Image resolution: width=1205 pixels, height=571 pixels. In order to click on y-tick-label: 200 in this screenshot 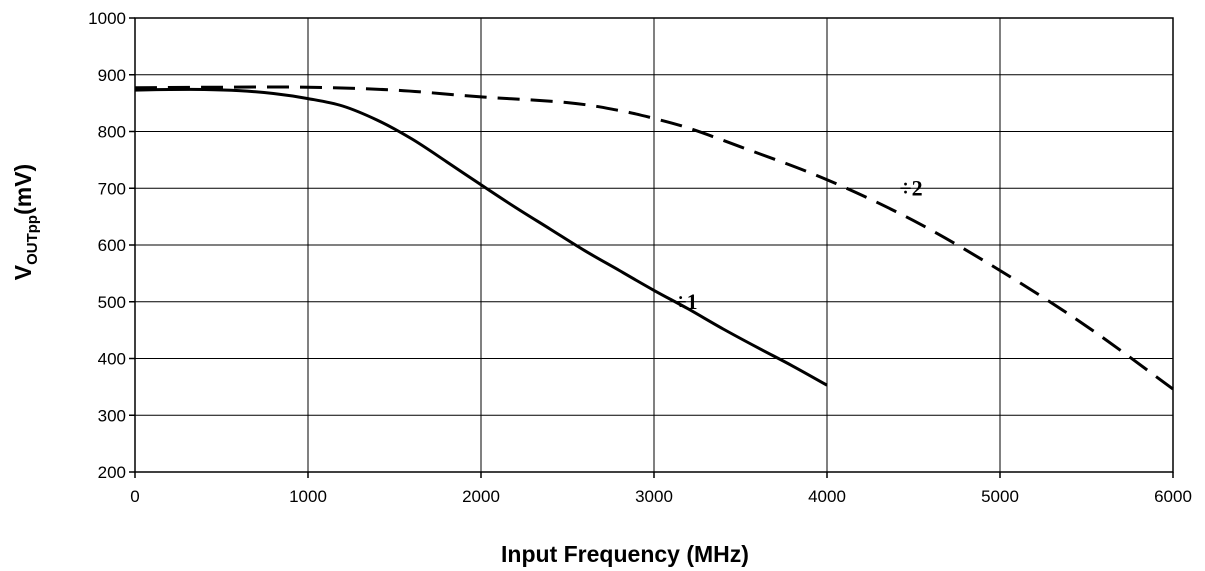, I will do `click(112, 472)`.